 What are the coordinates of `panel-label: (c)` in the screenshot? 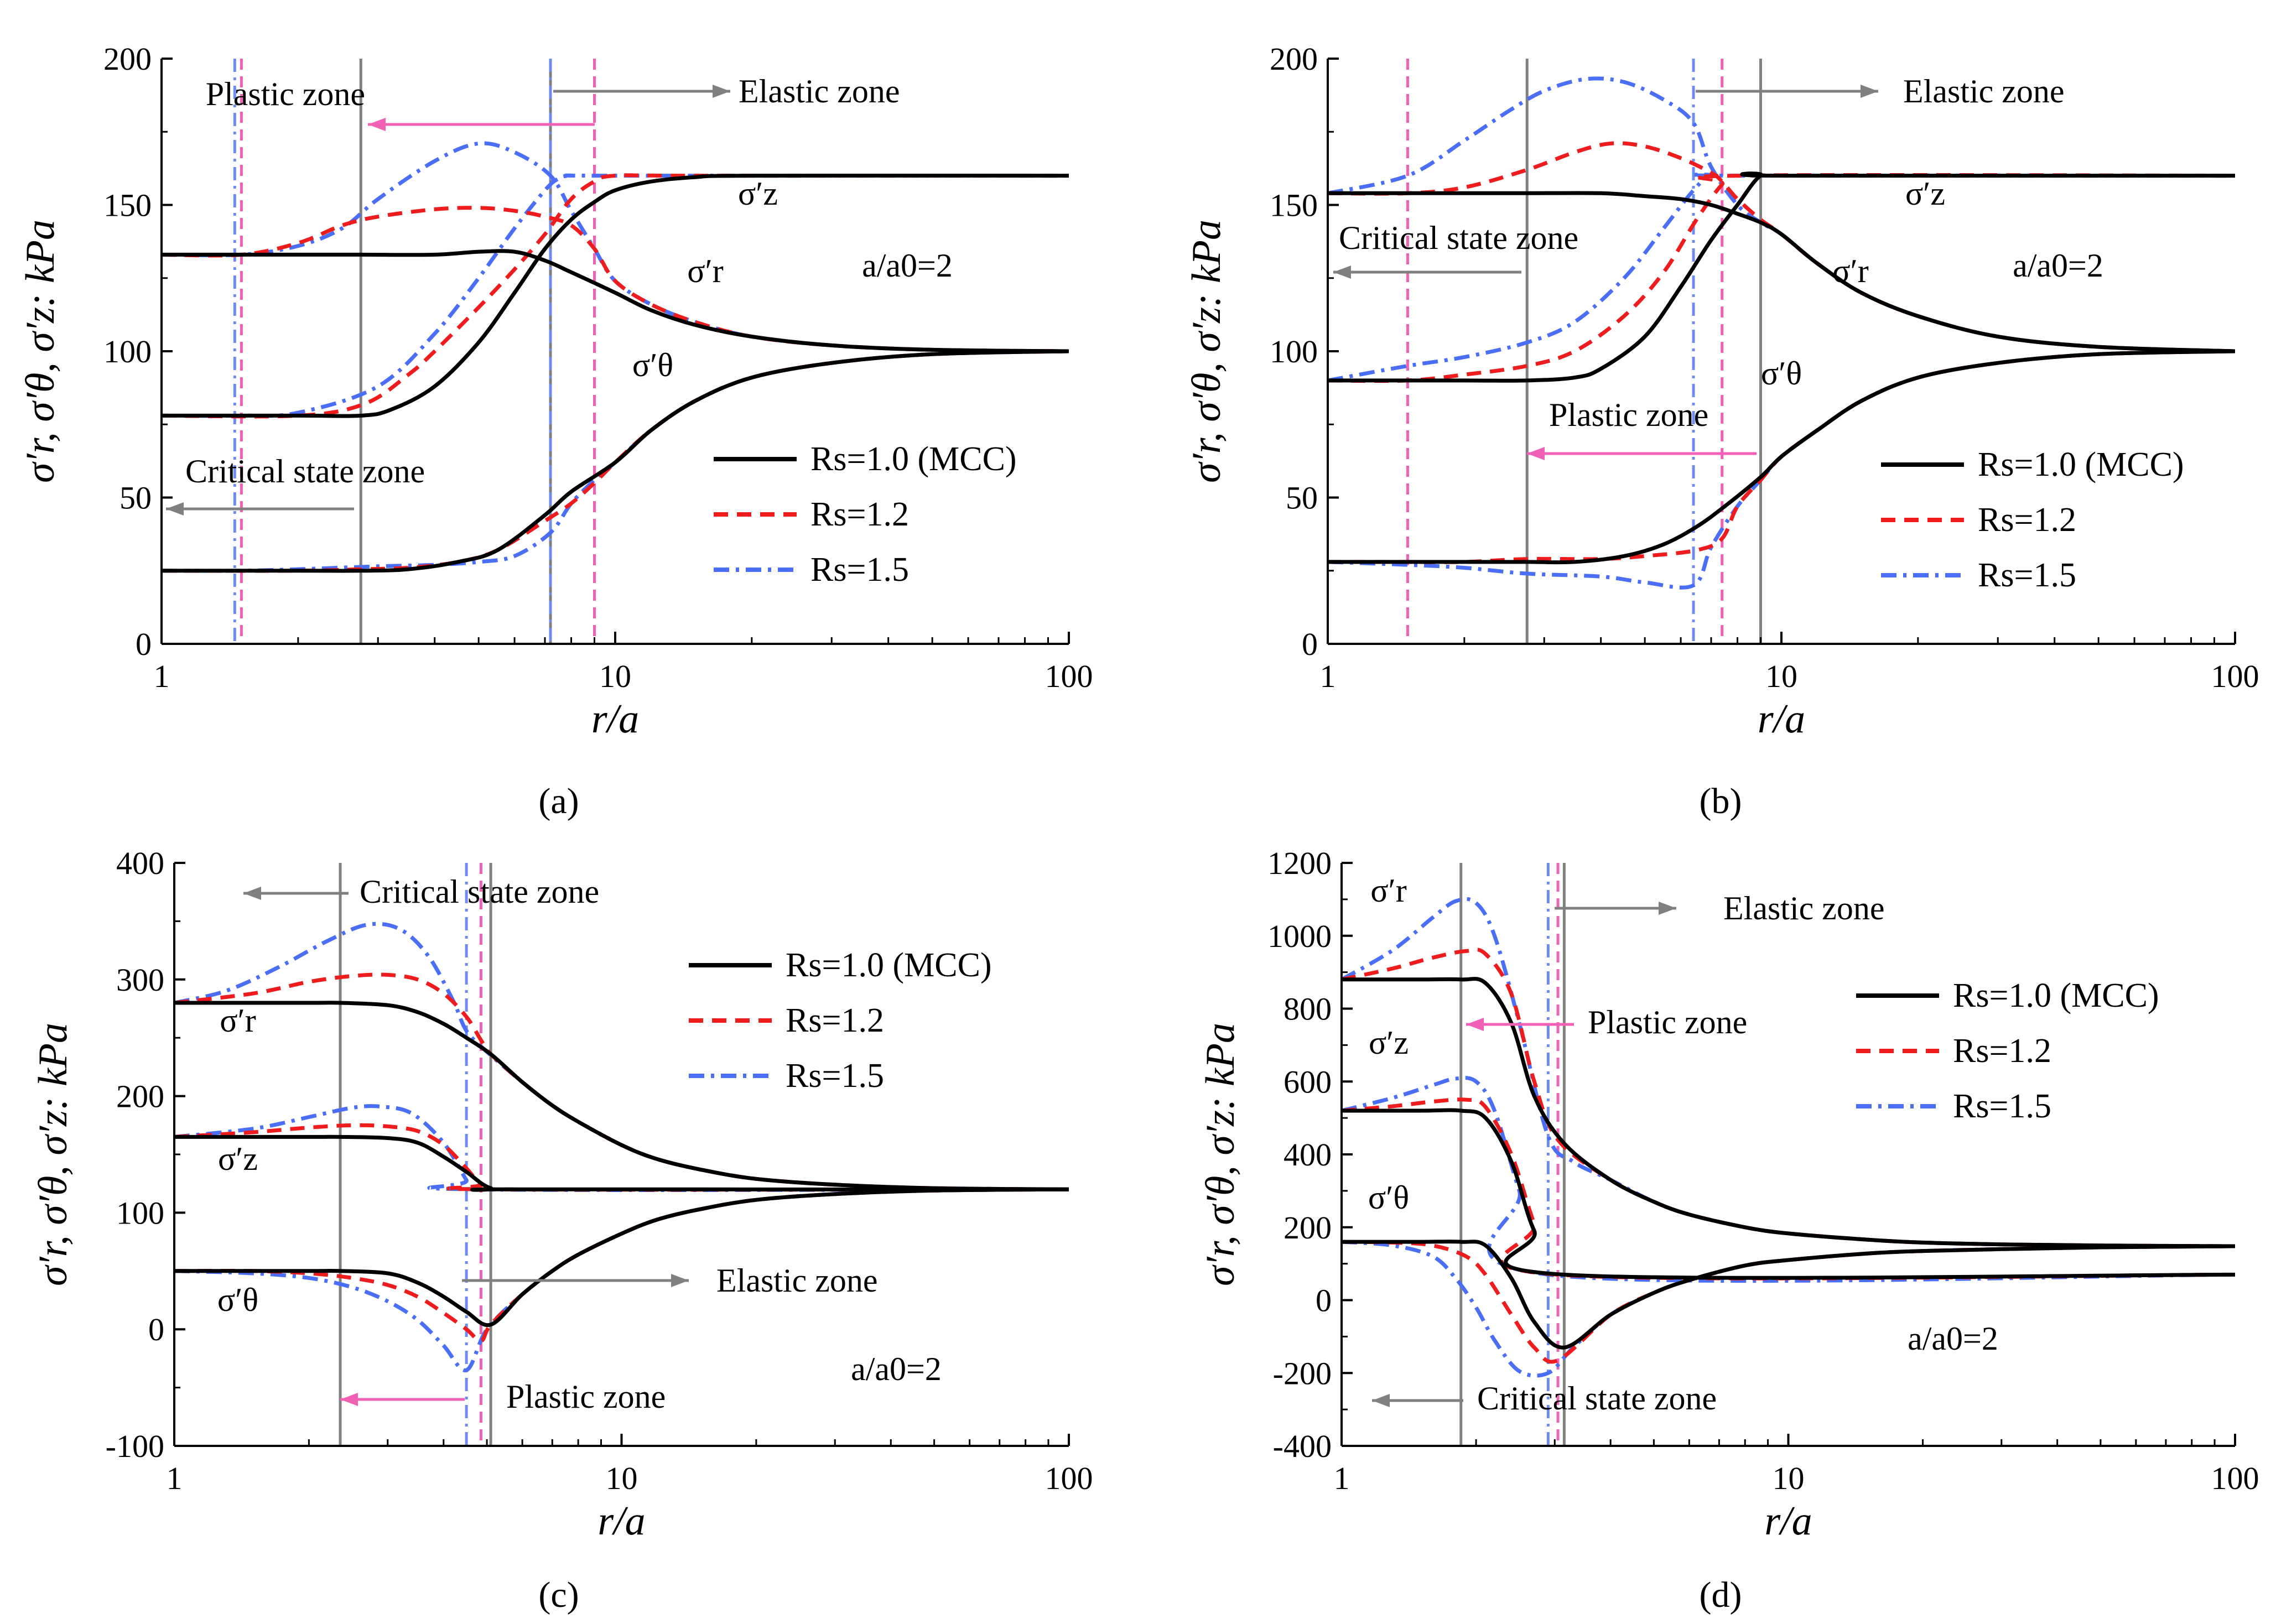 It's located at (558, 1595).